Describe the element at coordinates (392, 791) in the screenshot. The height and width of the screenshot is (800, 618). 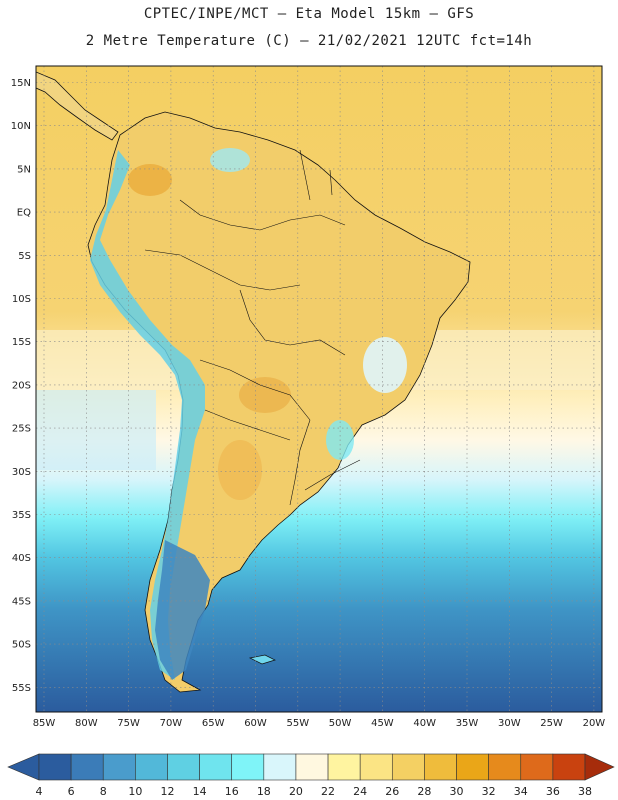
I see `colorbar-tick-label: 26` at that location.